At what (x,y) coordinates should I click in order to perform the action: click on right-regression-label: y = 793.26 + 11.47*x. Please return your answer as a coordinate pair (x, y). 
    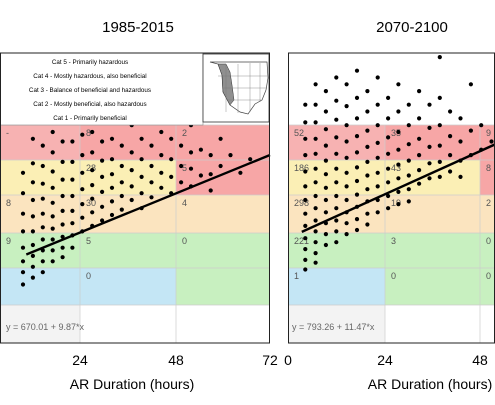
    Looking at the image, I should click on (333, 327).